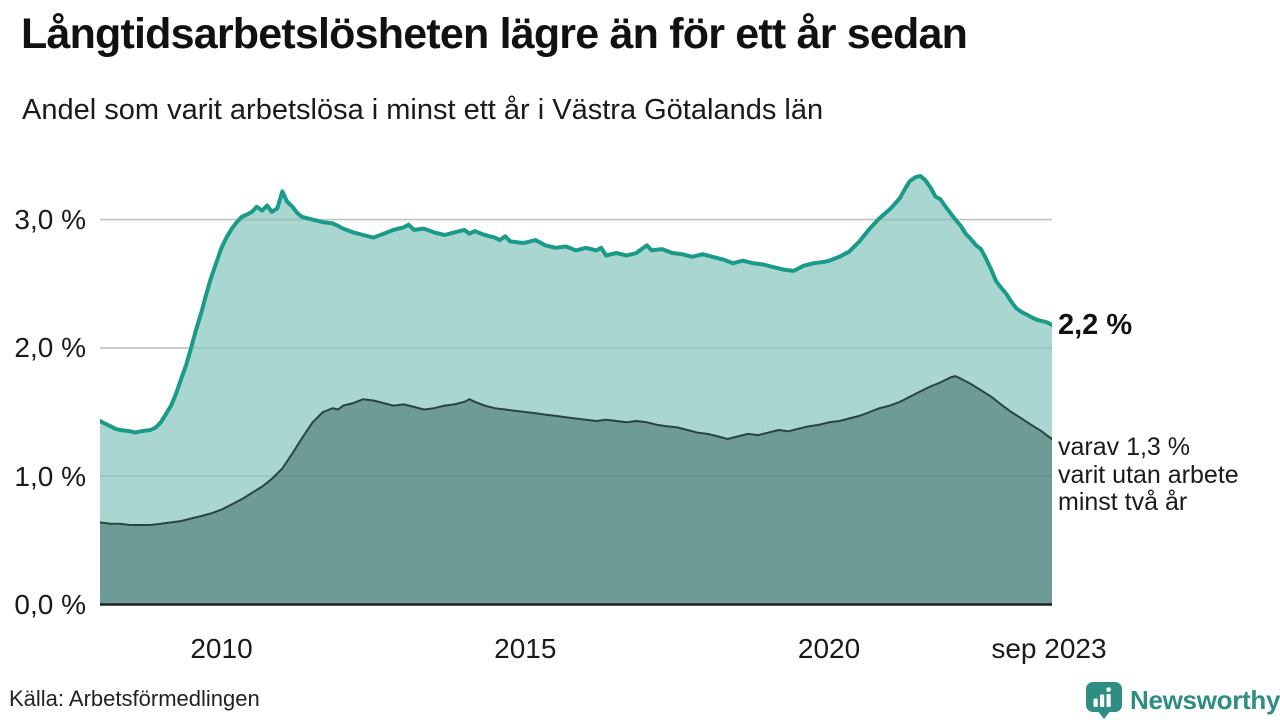 The image size is (1280, 720). I want to click on y-axis-tick-3,0%: 3,0 %, so click(50, 220).